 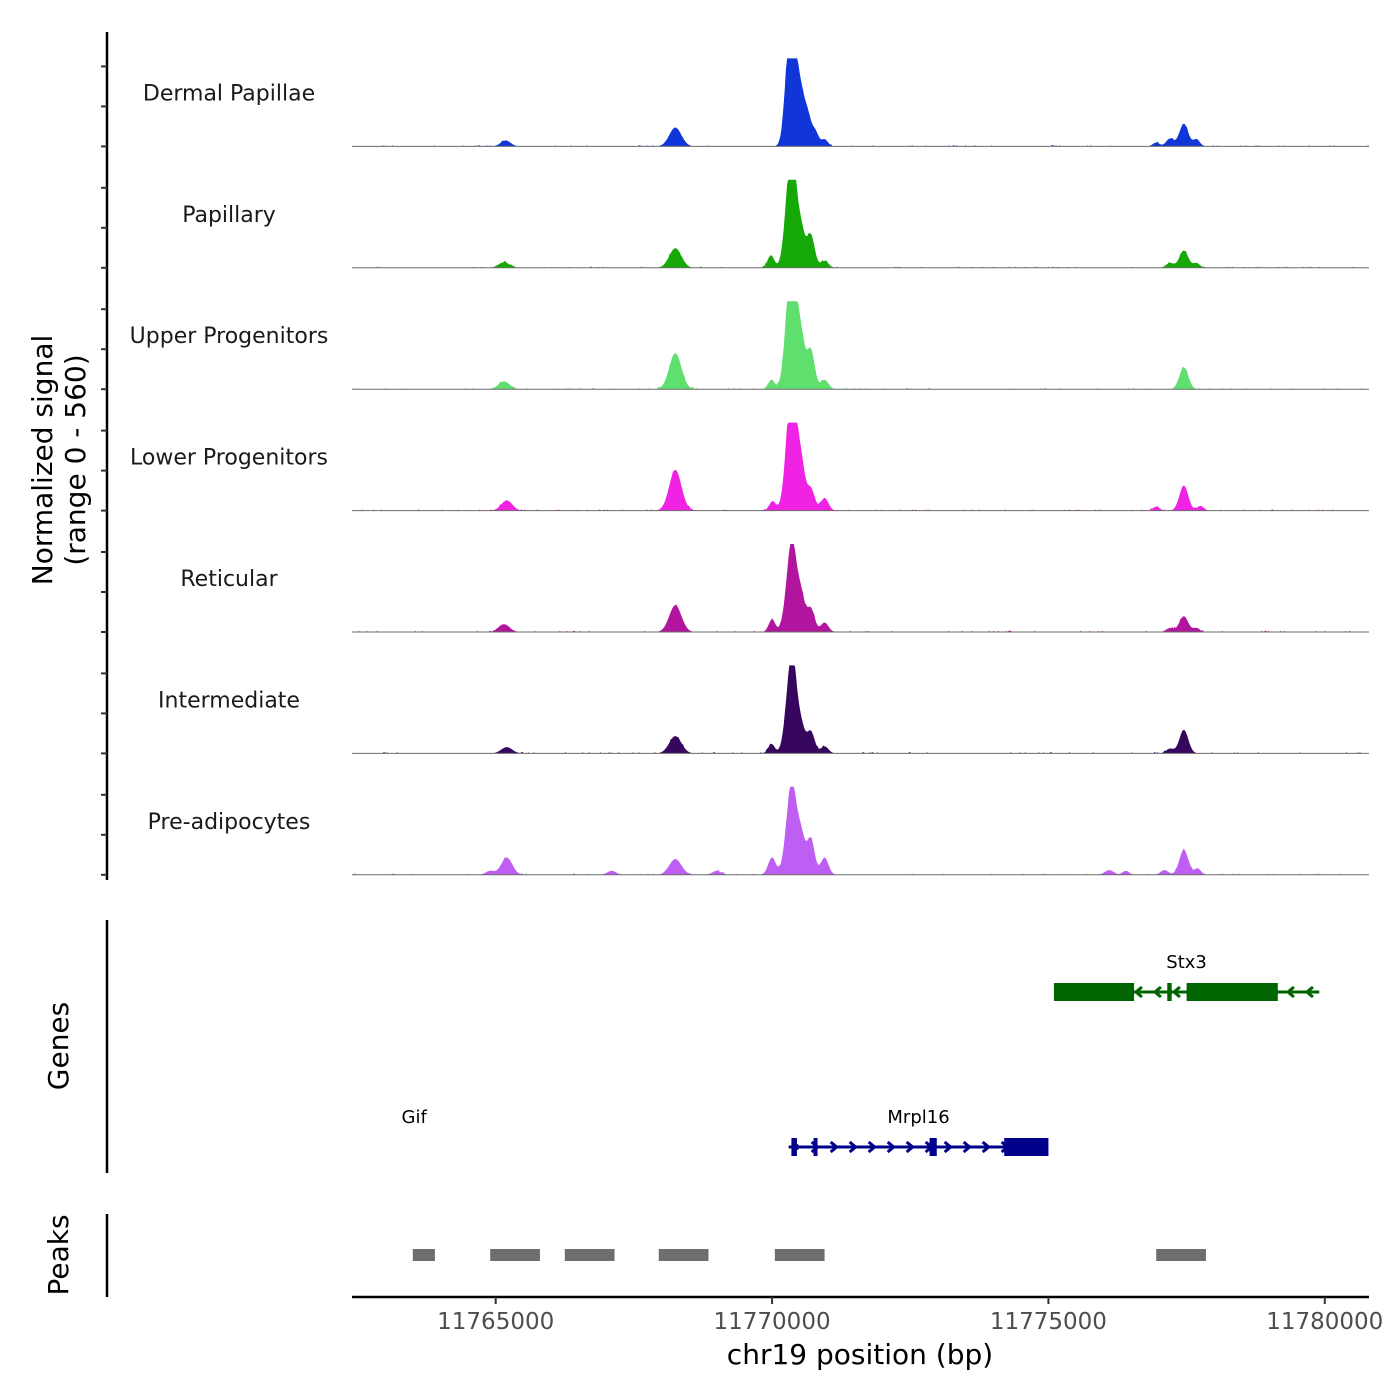 I want to click on gene-label: Gif, so click(x=415, y=1117).